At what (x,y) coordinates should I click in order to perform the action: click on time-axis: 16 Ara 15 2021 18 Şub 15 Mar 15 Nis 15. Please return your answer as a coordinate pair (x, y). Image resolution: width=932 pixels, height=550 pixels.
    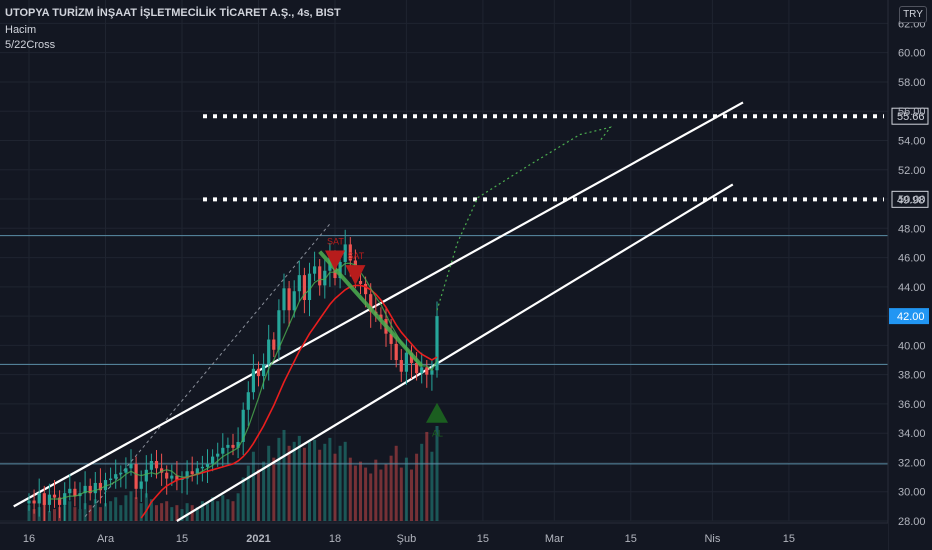
    Looking at the image, I should click on (444, 536).